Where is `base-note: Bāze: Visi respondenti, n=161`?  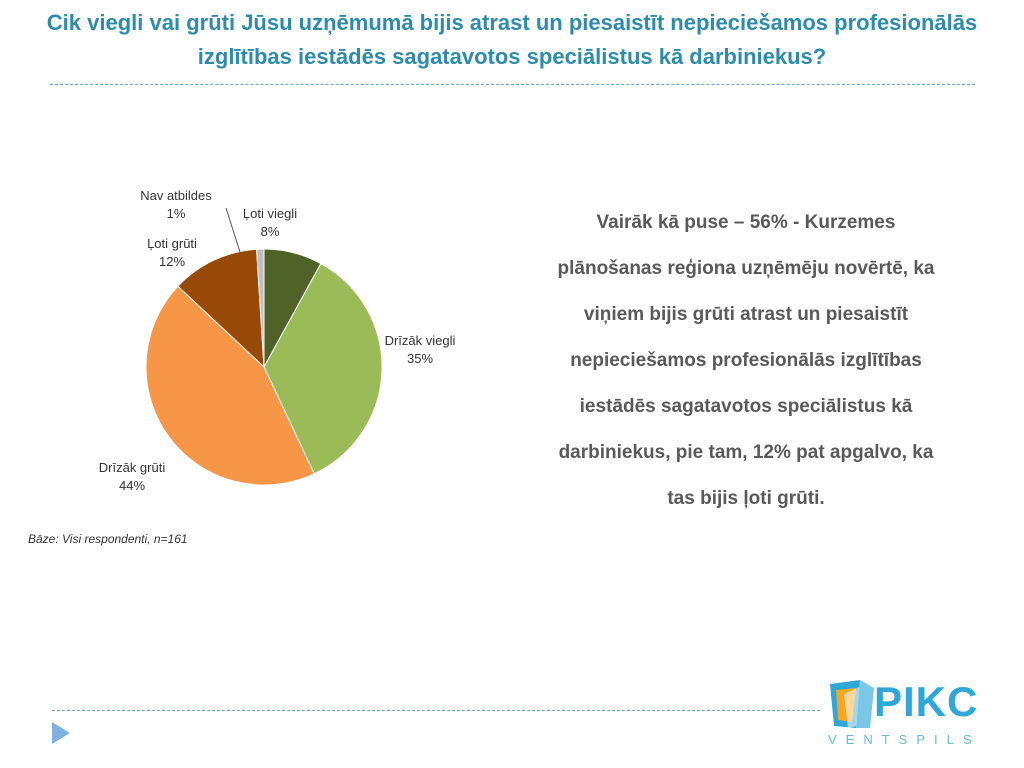 base-note: Bāze: Visi respondenti, n=161 is located at coordinates (108, 539).